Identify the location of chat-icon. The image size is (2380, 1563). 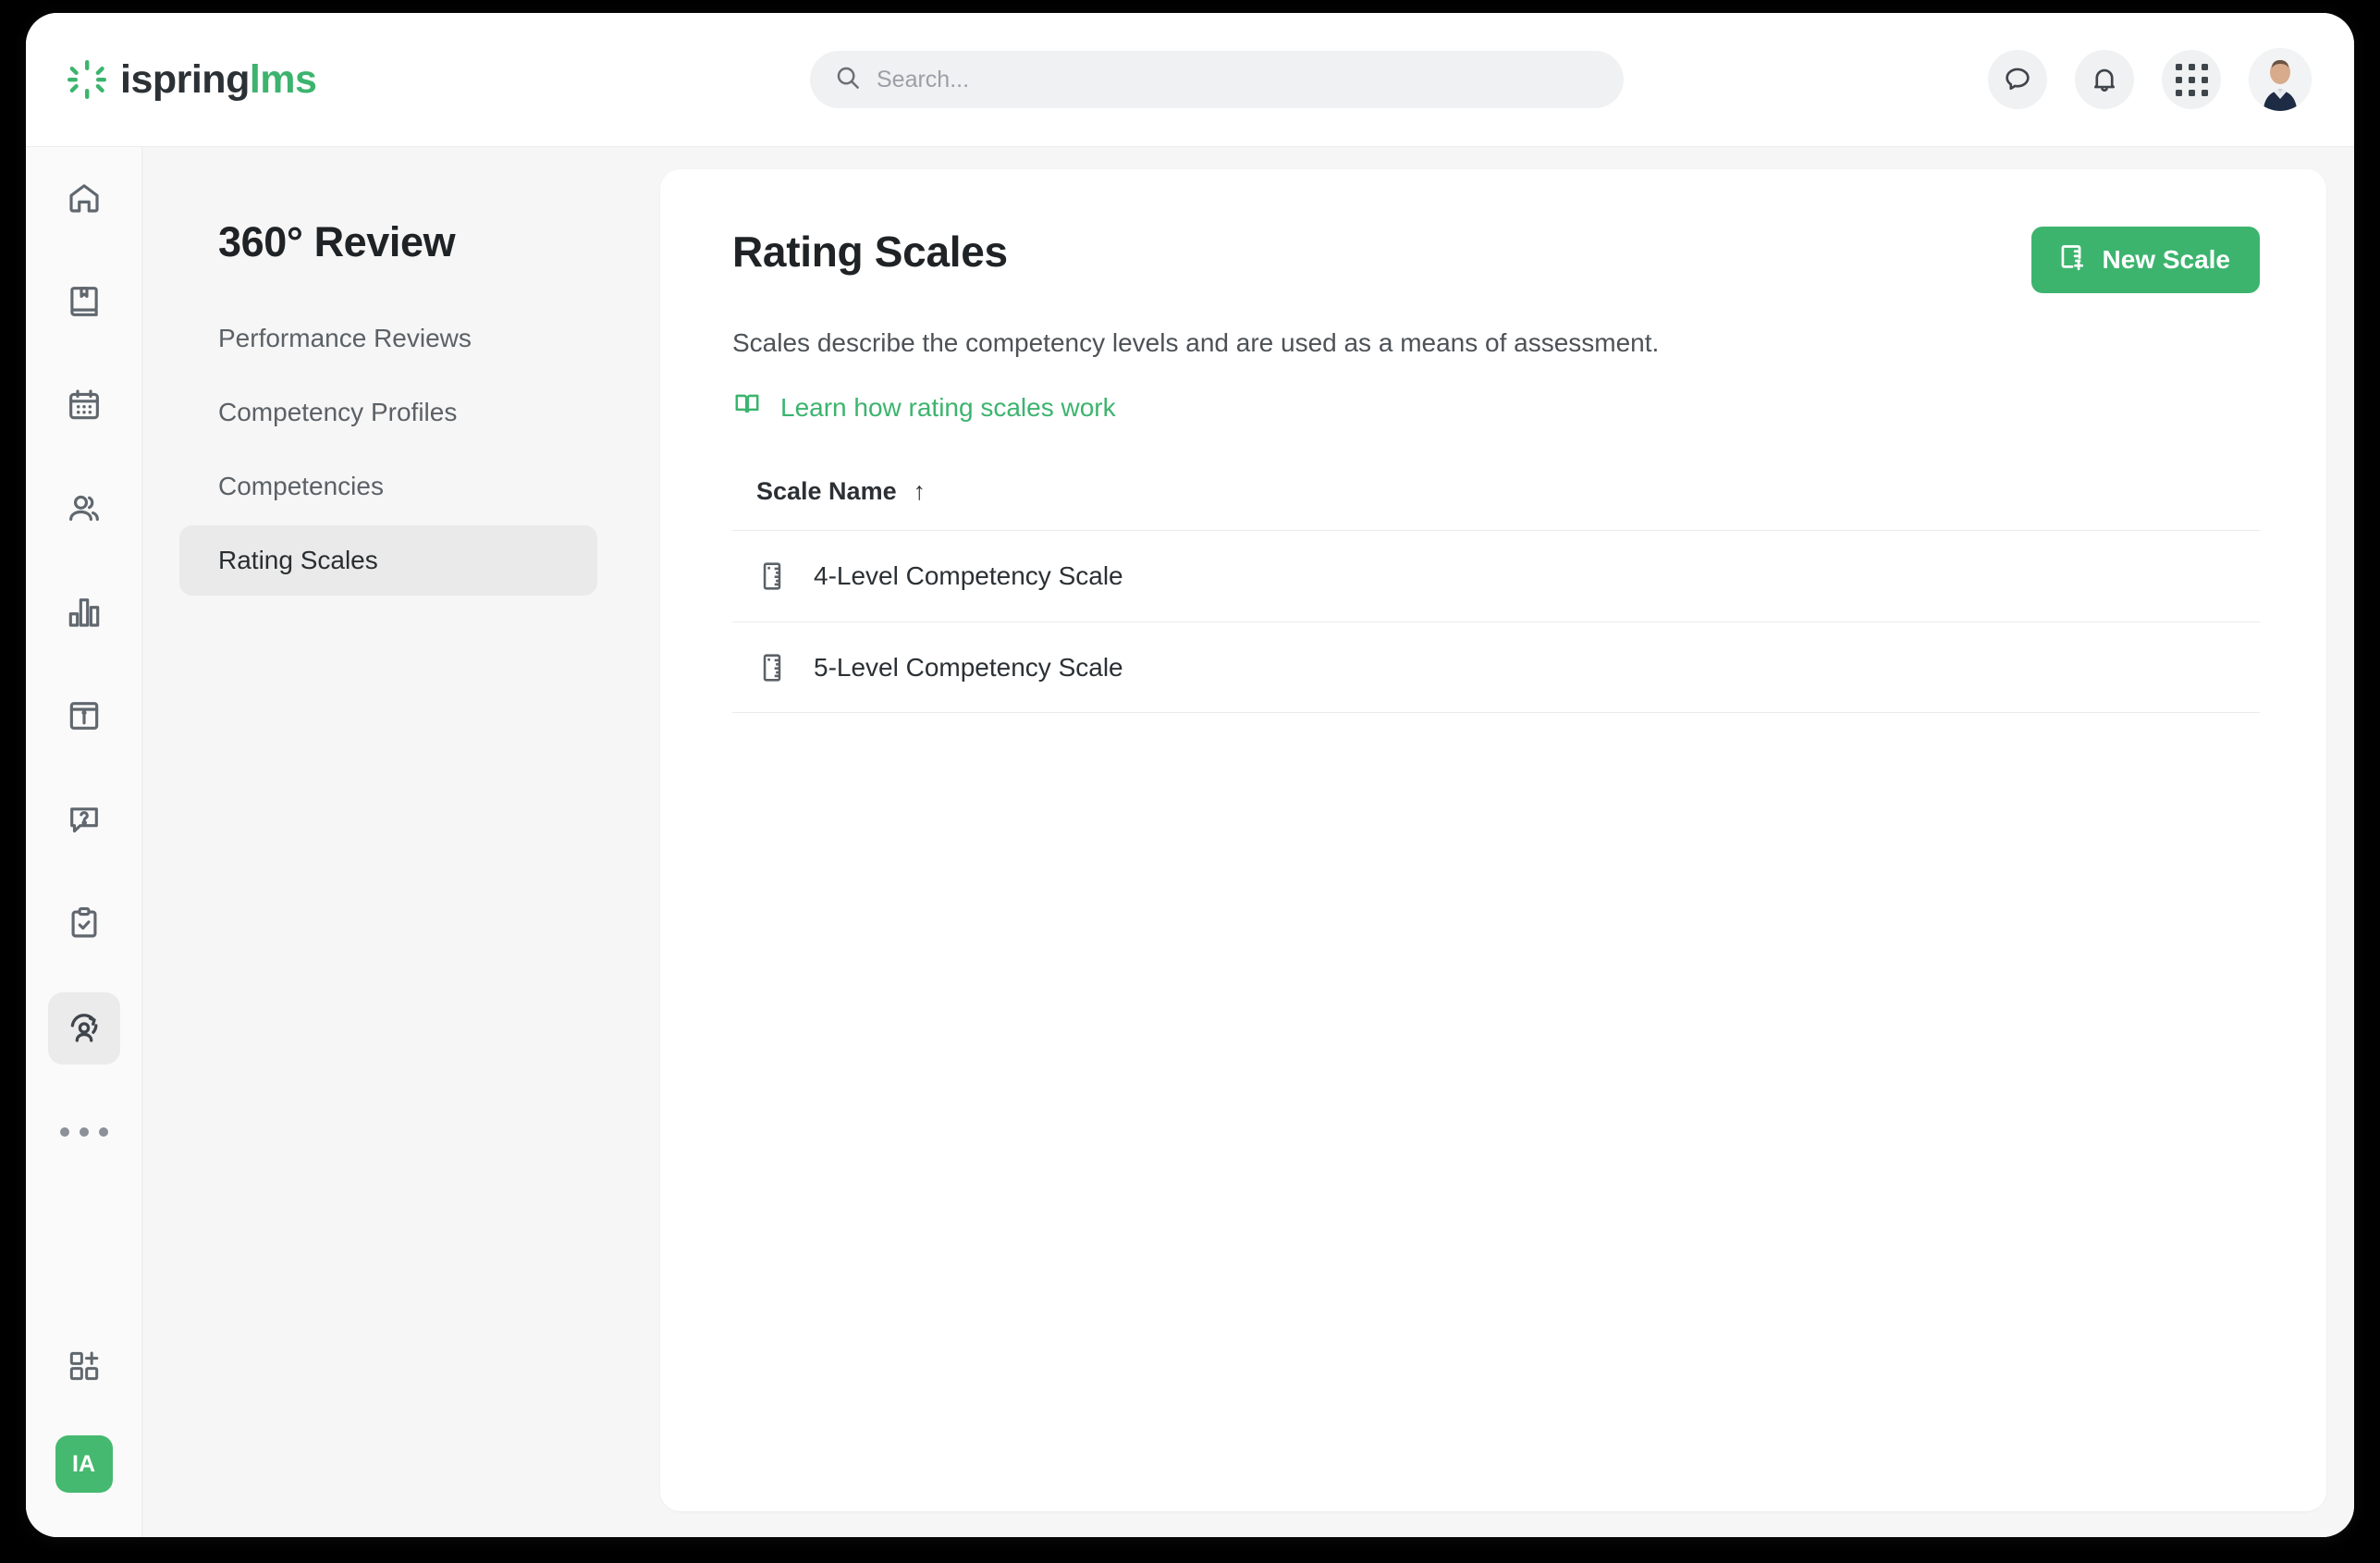
(2017, 79).